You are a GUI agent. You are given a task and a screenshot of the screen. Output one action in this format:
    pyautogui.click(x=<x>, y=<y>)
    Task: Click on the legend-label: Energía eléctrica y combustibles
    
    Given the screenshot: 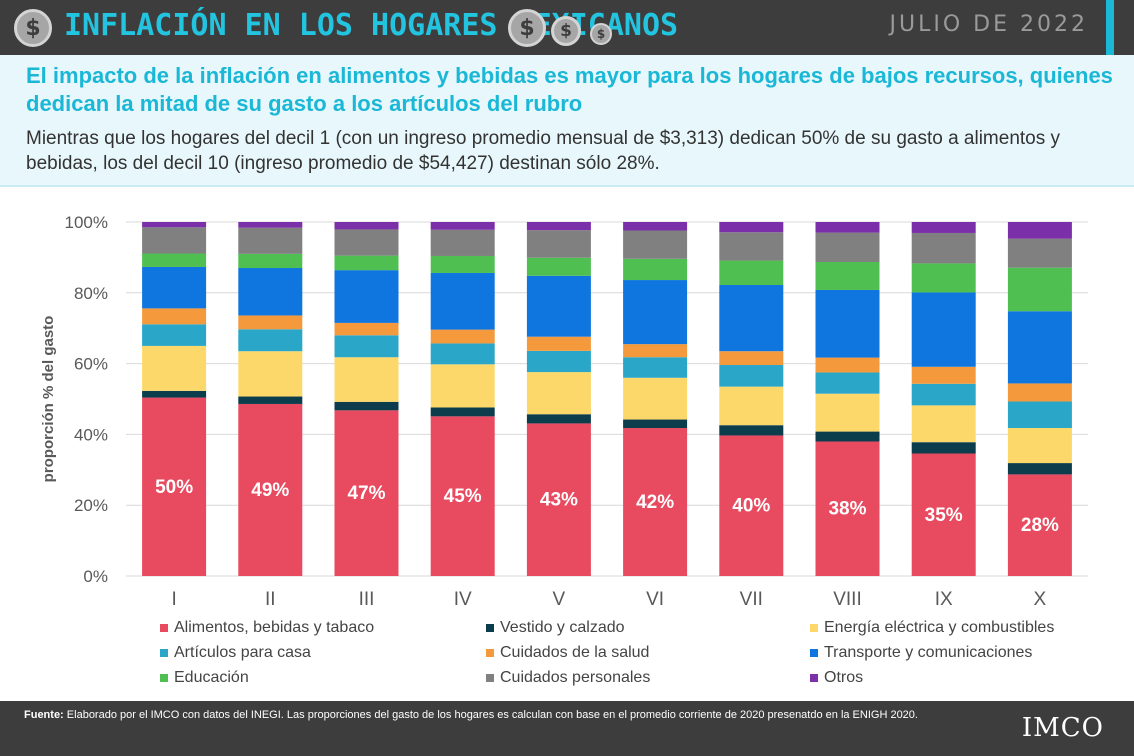 What is the action you would take?
    pyautogui.click(x=939, y=627)
    